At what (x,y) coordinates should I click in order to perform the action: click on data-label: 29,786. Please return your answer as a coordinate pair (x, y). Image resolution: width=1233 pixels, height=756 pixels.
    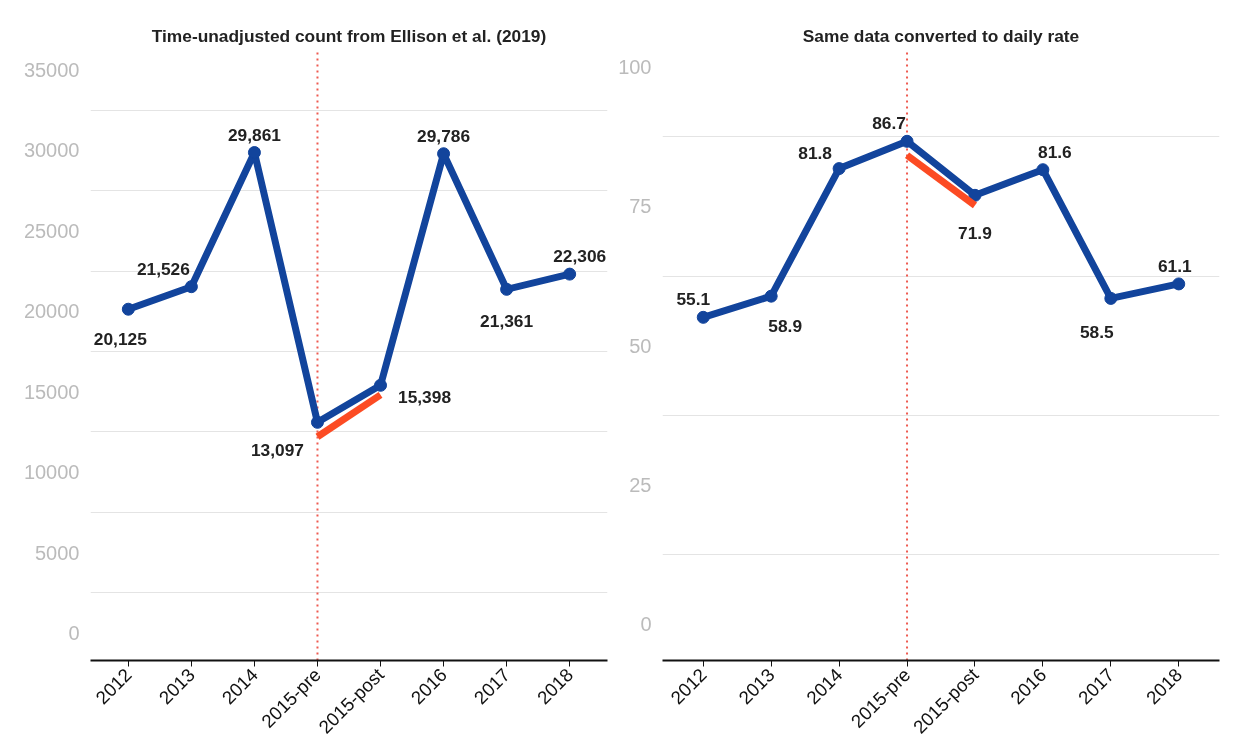
    Looking at the image, I should click on (444, 135).